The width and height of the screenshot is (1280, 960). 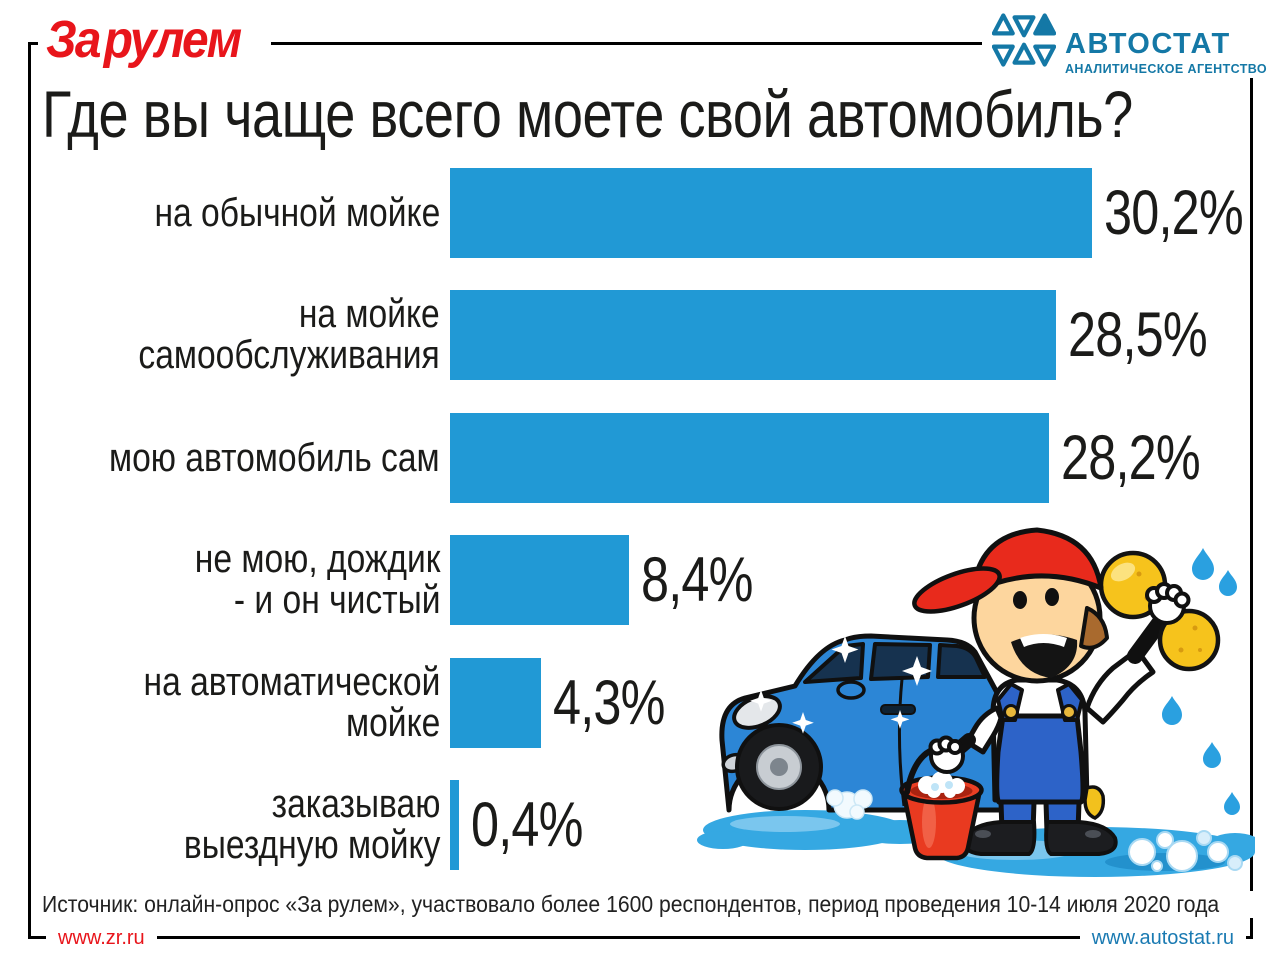 I want to click on bar-value-label: 30,2%, so click(x=1174, y=213).